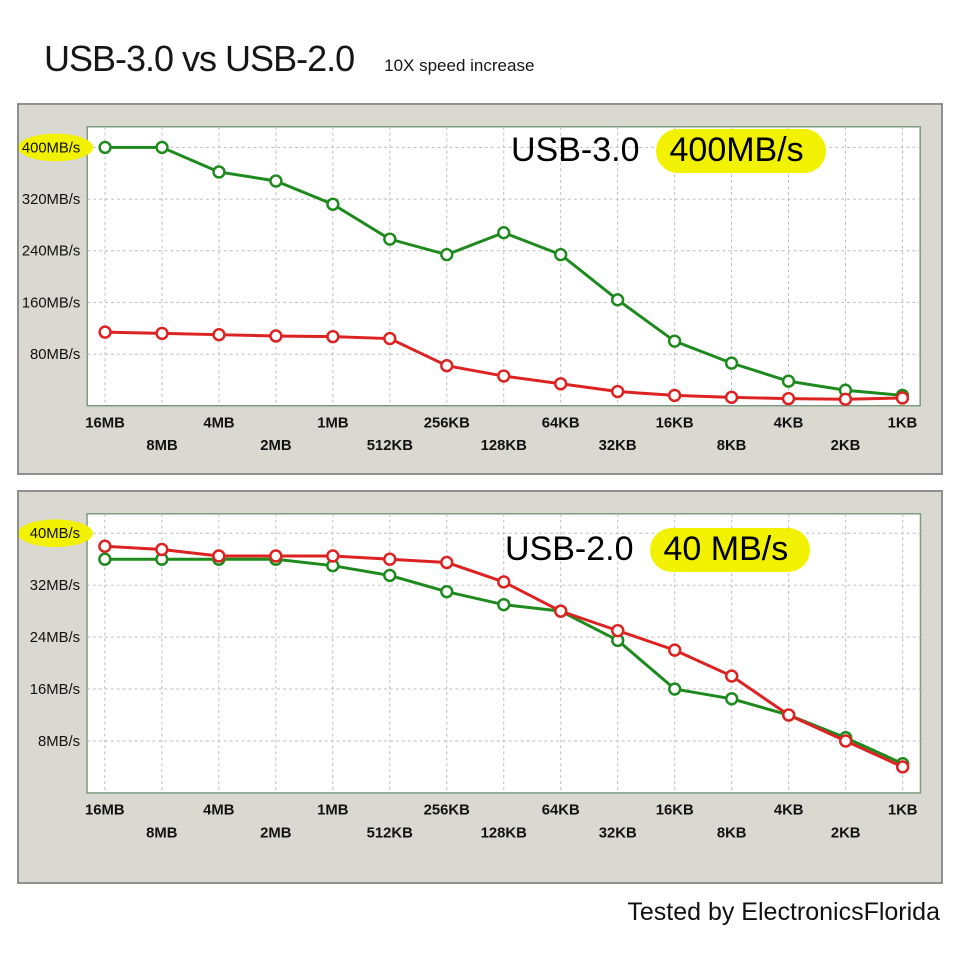 This screenshot has height=960, width=960. I want to click on page-subtitle: 10X speed increase, so click(459, 65).